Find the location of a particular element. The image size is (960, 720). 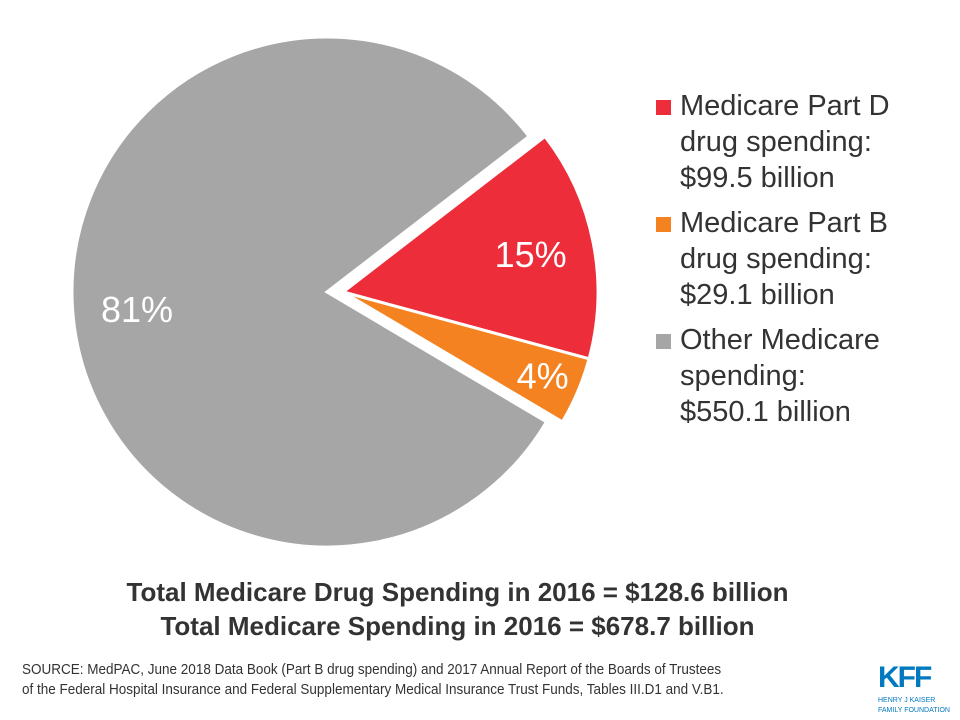

kff-logo: KFF HENRY J KAISER FAMILY FOUNDATION is located at coordinates (917, 688).